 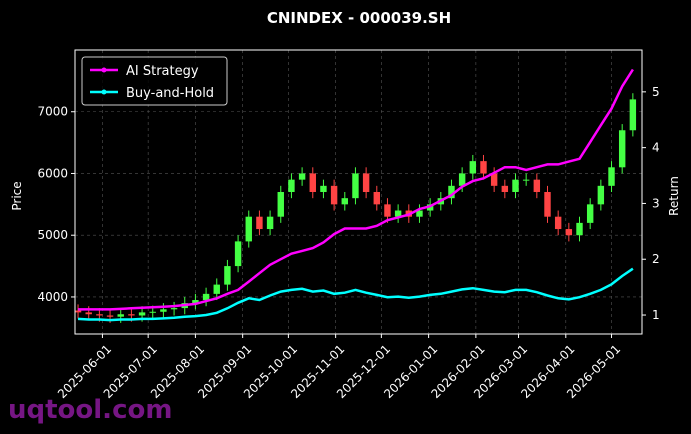 I want to click on legend-label: Buy-and-Hold, so click(x=170, y=93).